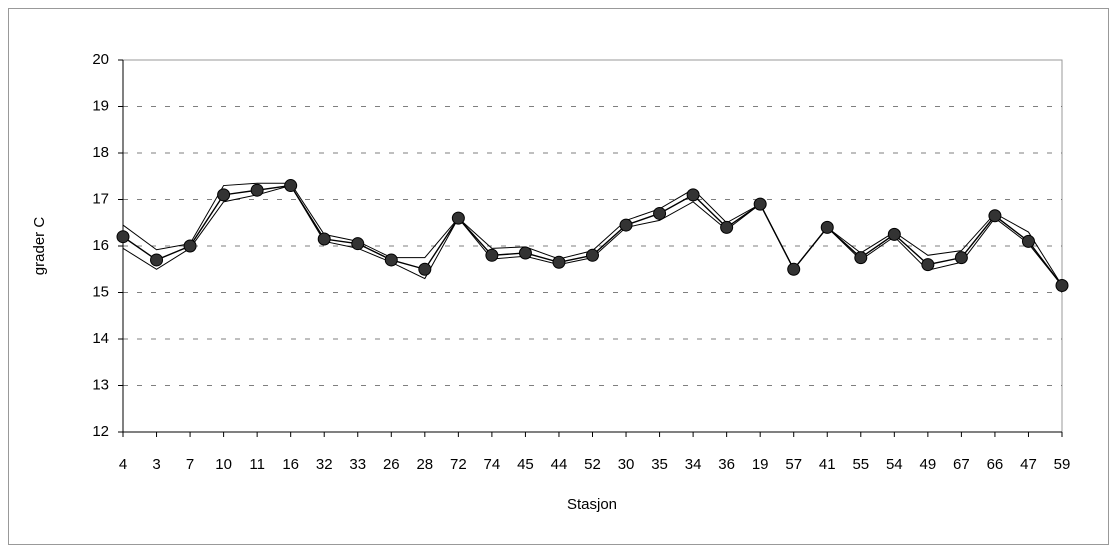  What do you see at coordinates (1062, 464) in the screenshot?
I see `x-tick-label: 59` at bounding box center [1062, 464].